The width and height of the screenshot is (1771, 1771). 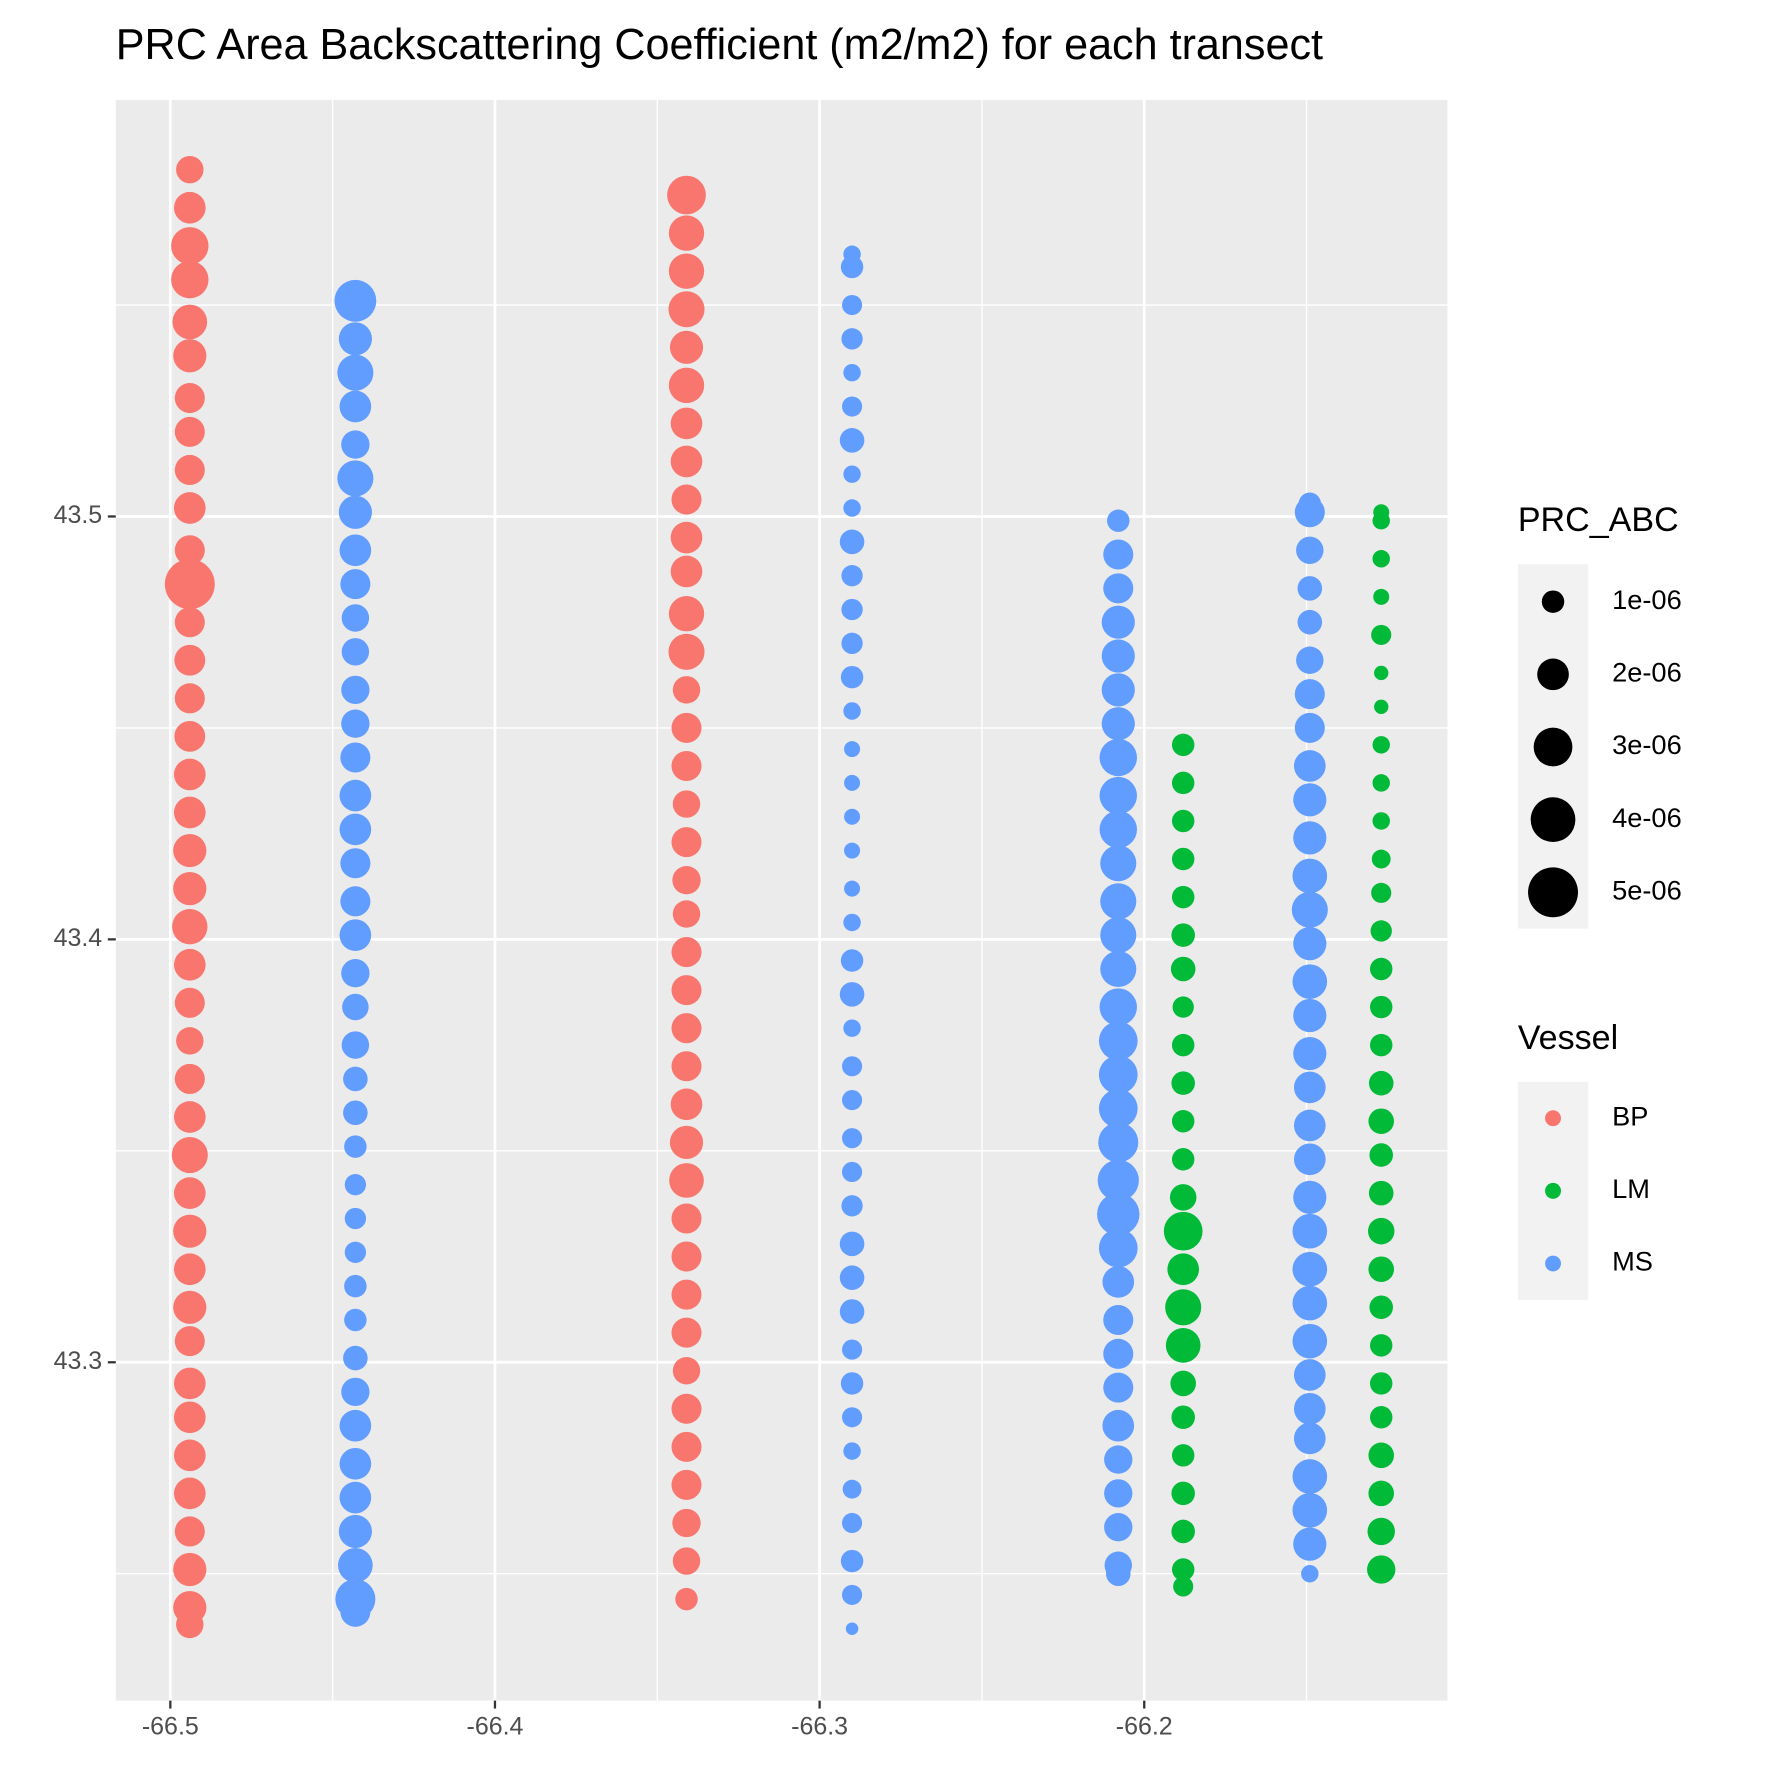 What do you see at coordinates (1647, 599) in the screenshot?
I see `size-legend-label: 1e-06` at bounding box center [1647, 599].